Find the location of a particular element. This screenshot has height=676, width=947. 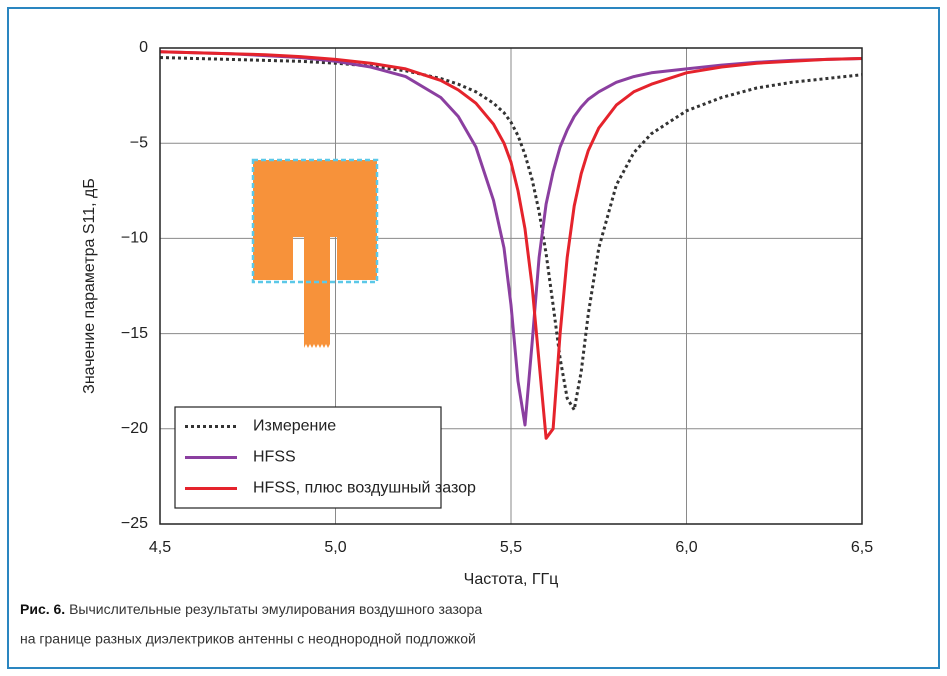

antenna-shape is located at coordinates (315, 254).